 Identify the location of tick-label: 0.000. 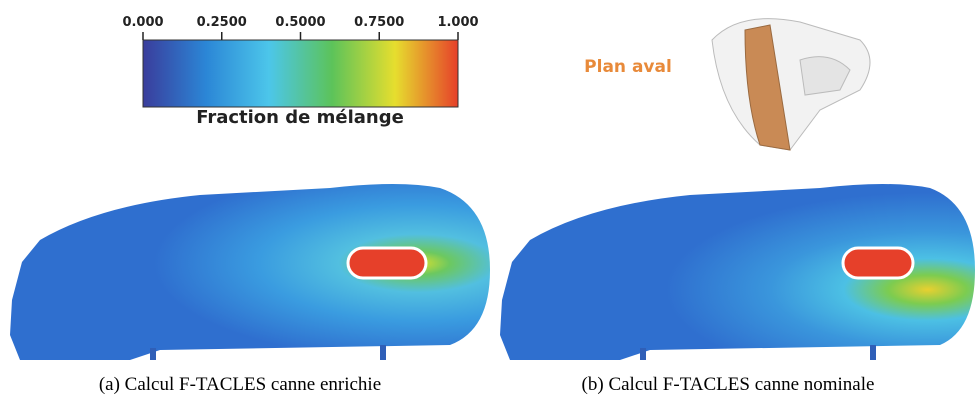
(142, 22).